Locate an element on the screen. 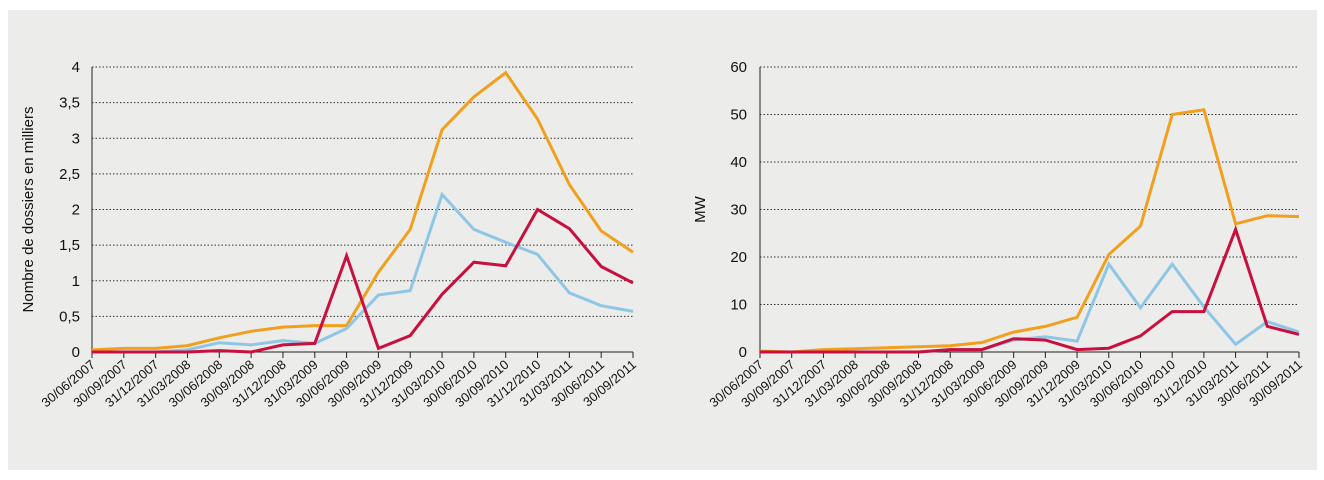 Image resolution: width=1324 pixels, height=480 pixels. y-tick-label: 3 is located at coordinates (76, 138).